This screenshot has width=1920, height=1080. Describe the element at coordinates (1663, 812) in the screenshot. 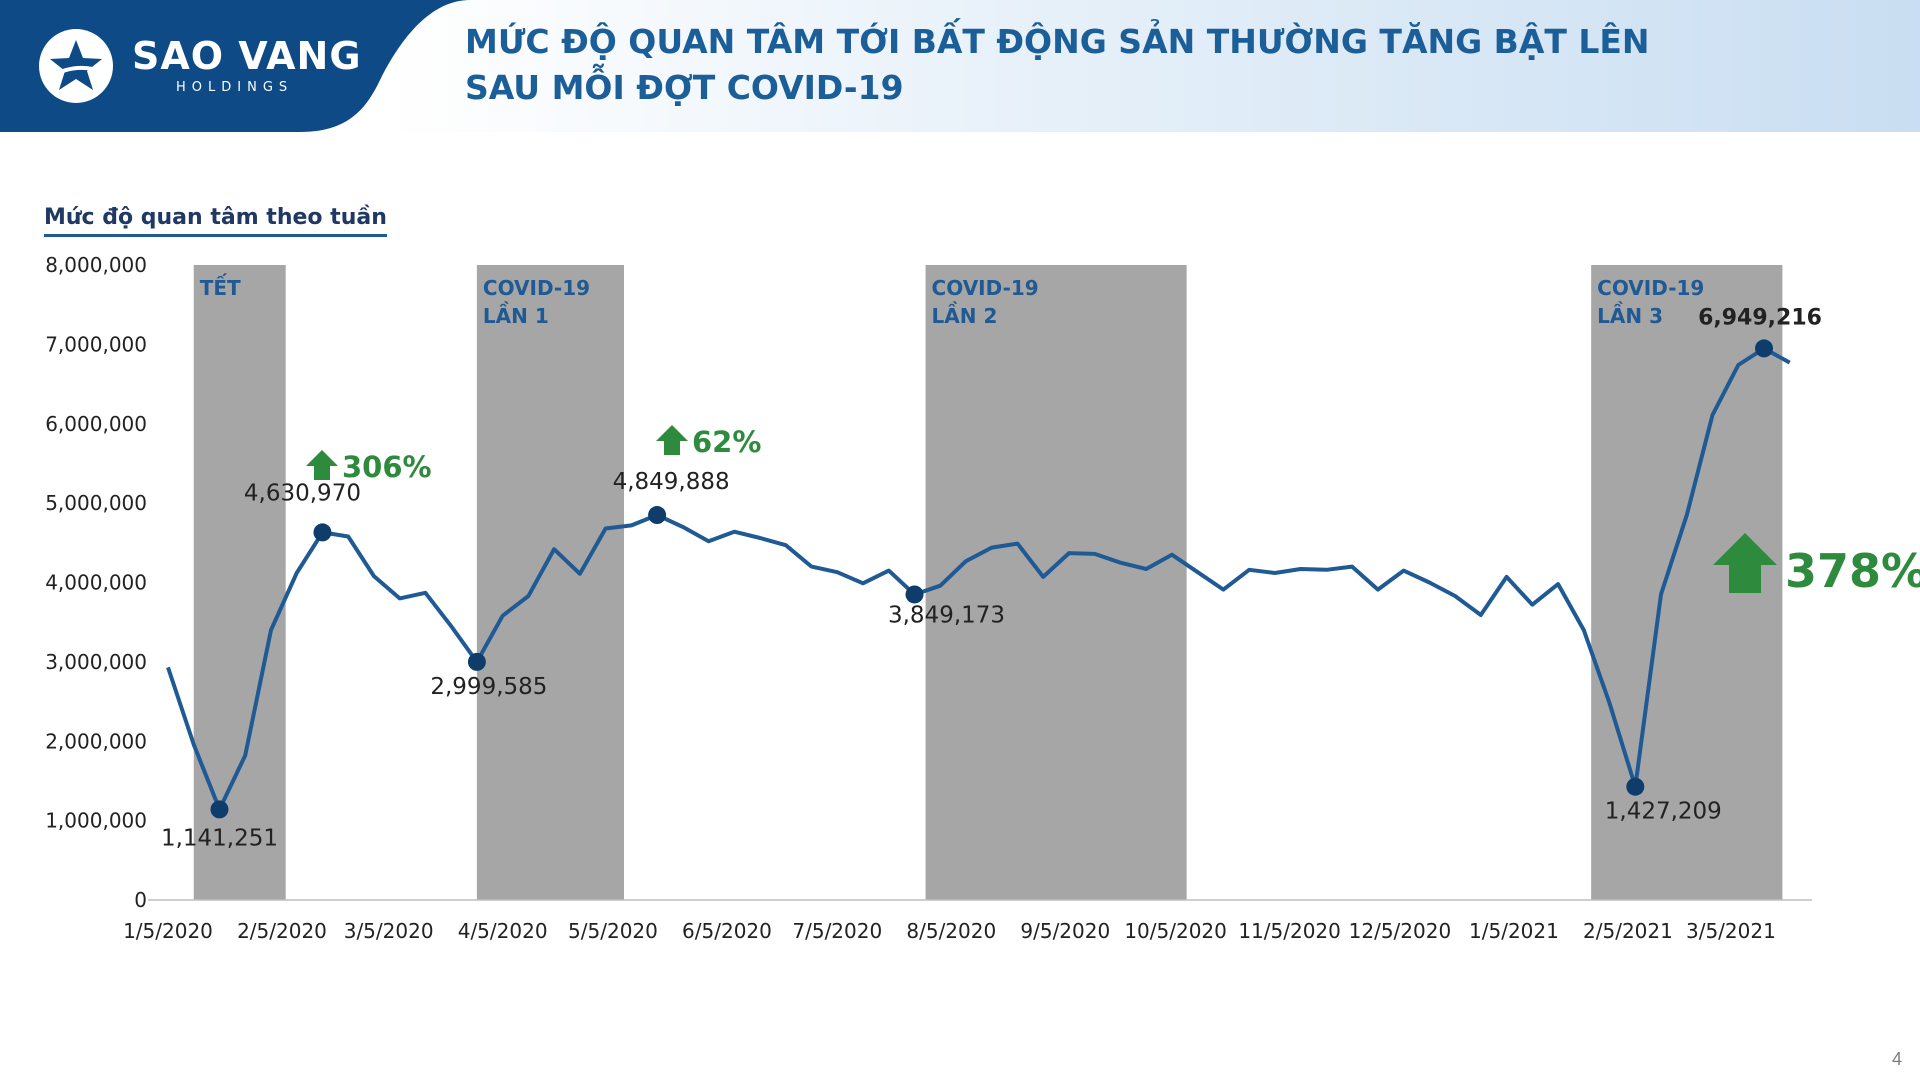

I see `data-label: 1,427,209` at that location.